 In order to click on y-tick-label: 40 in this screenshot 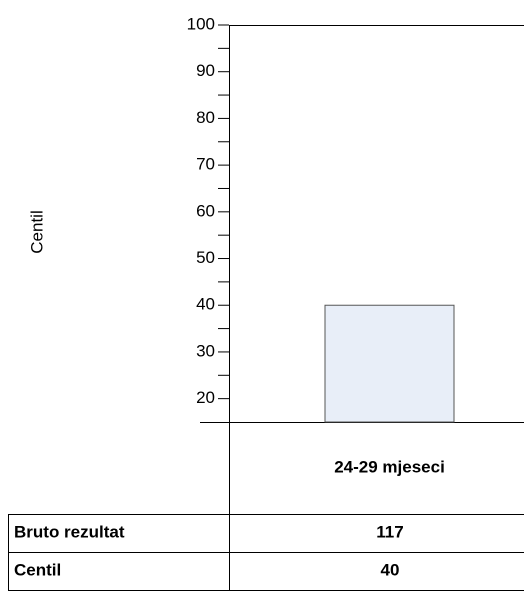, I will do `click(205, 304)`.